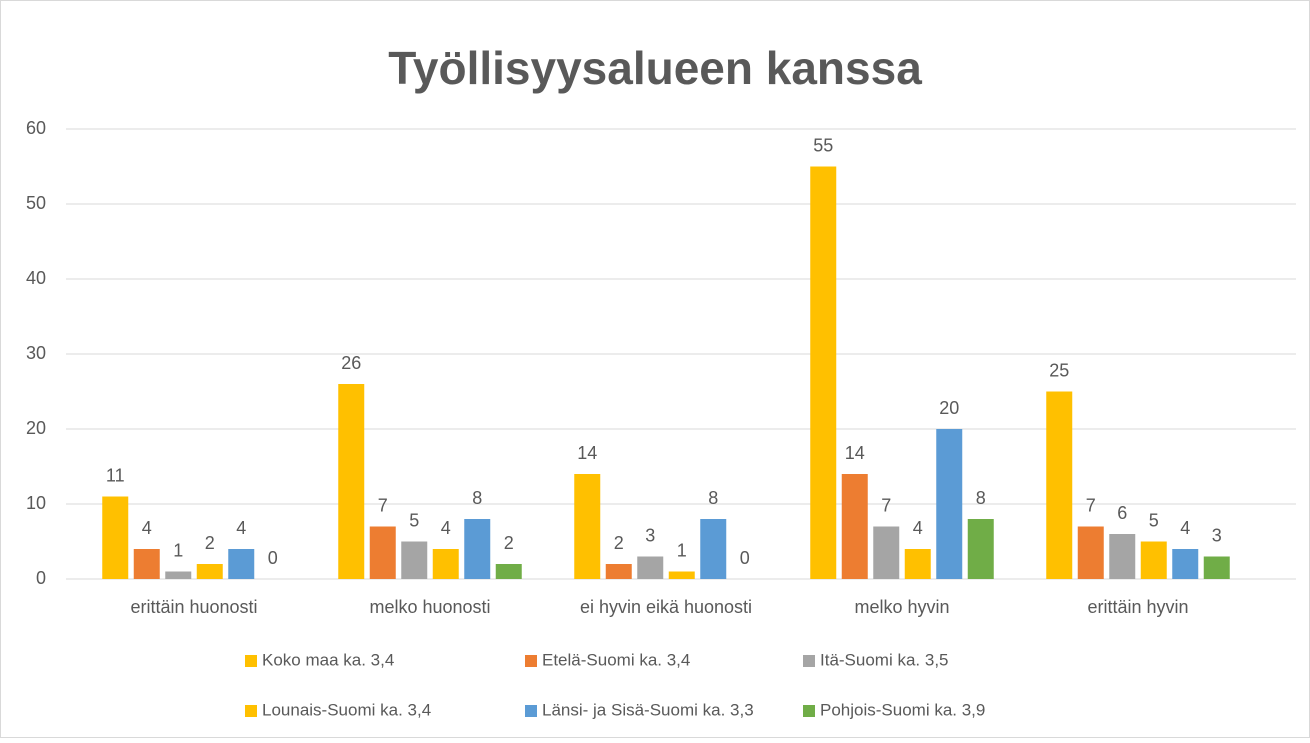 This screenshot has width=1310, height=743. What do you see at coordinates (36, 278) in the screenshot?
I see `y-tick-label: 40` at bounding box center [36, 278].